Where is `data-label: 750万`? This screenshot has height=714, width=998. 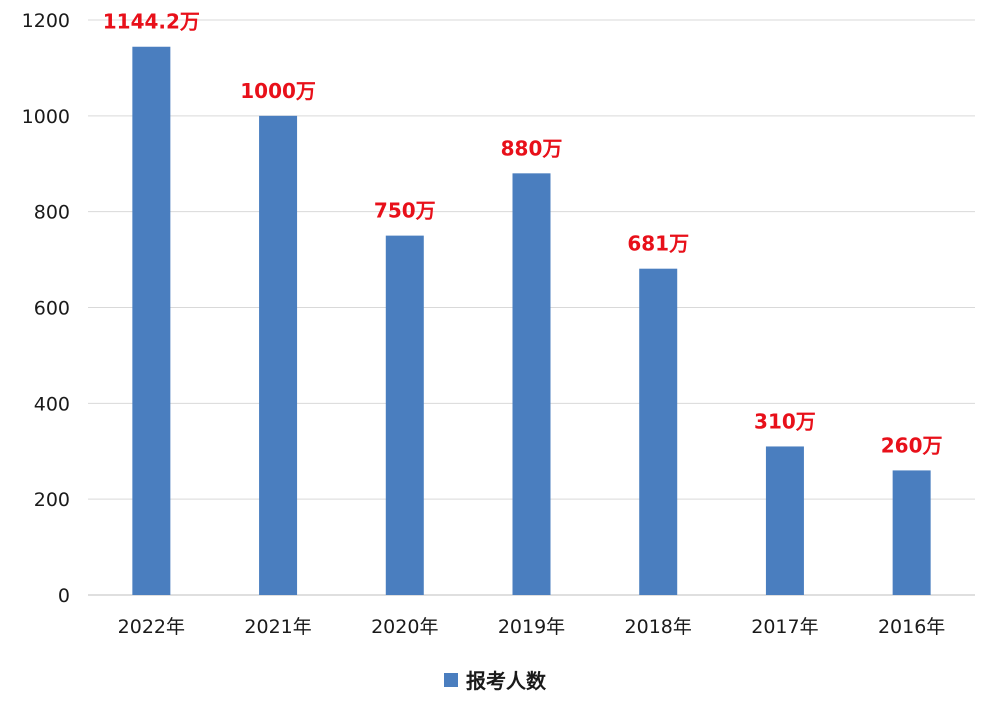 data-label: 750万 is located at coordinates (405, 211).